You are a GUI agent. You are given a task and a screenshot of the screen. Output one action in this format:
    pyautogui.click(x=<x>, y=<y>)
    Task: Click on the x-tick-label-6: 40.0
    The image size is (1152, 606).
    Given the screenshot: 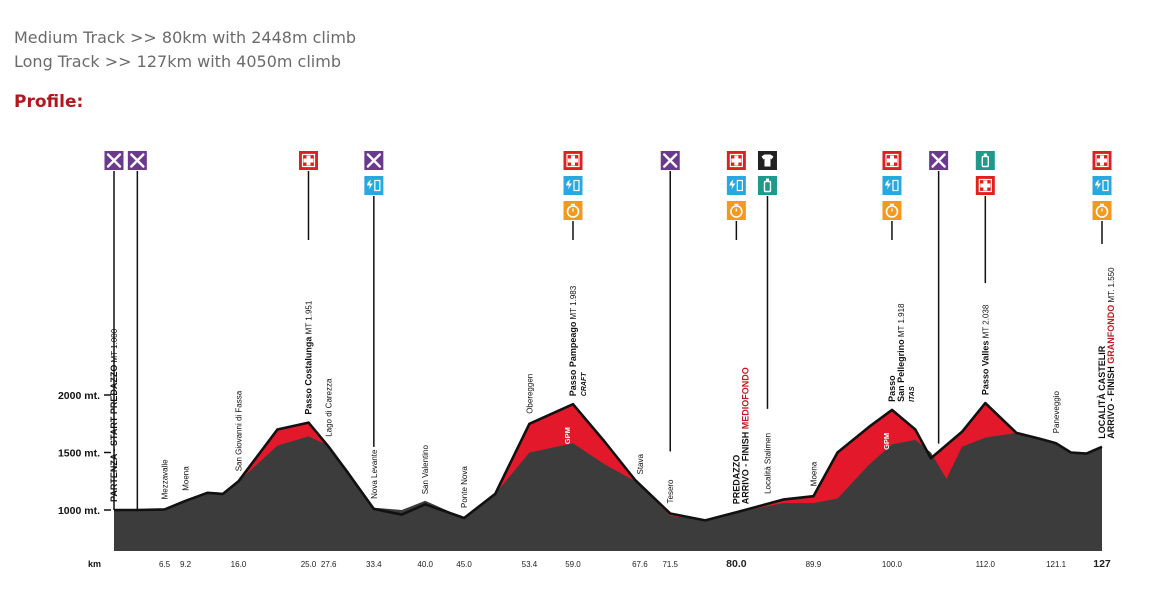 What is the action you would take?
    pyautogui.click(x=425, y=564)
    